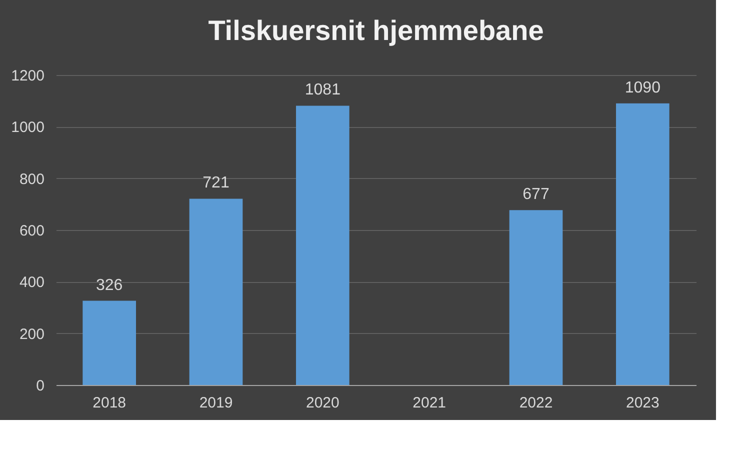  Describe the element at coordinates (536, 195) in the screenshot. I see `data-label: 677` at that location.